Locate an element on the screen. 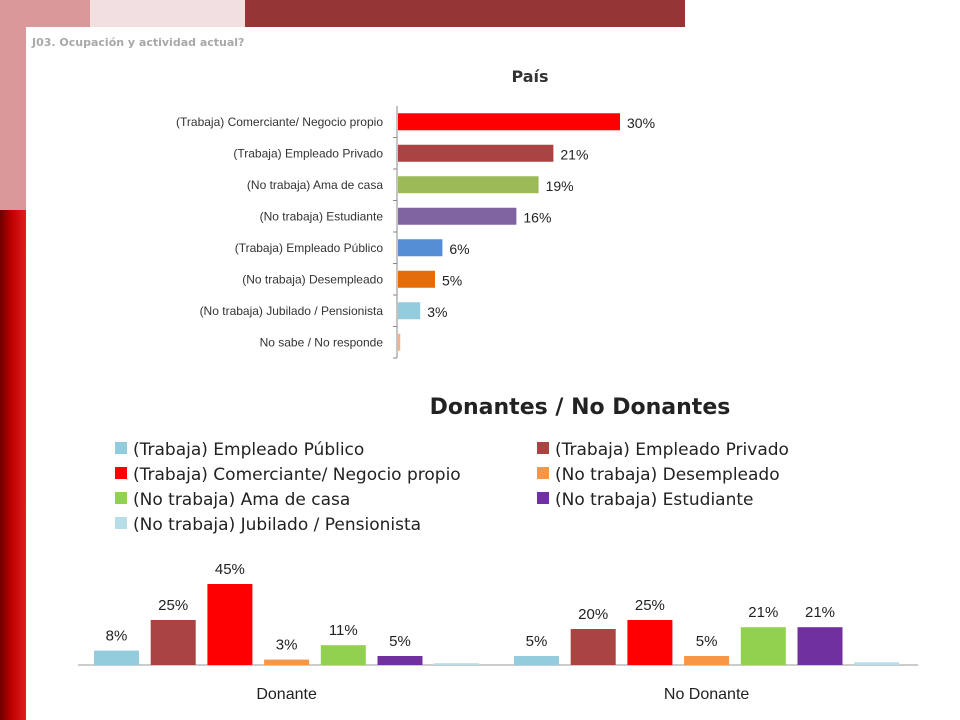 The height and width of the screenshot is (720, 960). legend-item: (No trabaja) Jubilado / Pensionista is located at coordinates (268, 525).